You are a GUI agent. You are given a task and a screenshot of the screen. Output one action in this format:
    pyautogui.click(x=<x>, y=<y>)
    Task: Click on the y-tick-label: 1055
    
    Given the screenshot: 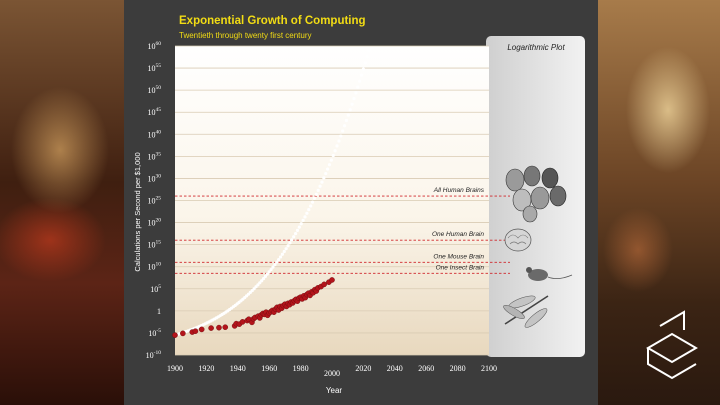 What is the action you would take?
    pyautogui.click(x=155, y=68)
    